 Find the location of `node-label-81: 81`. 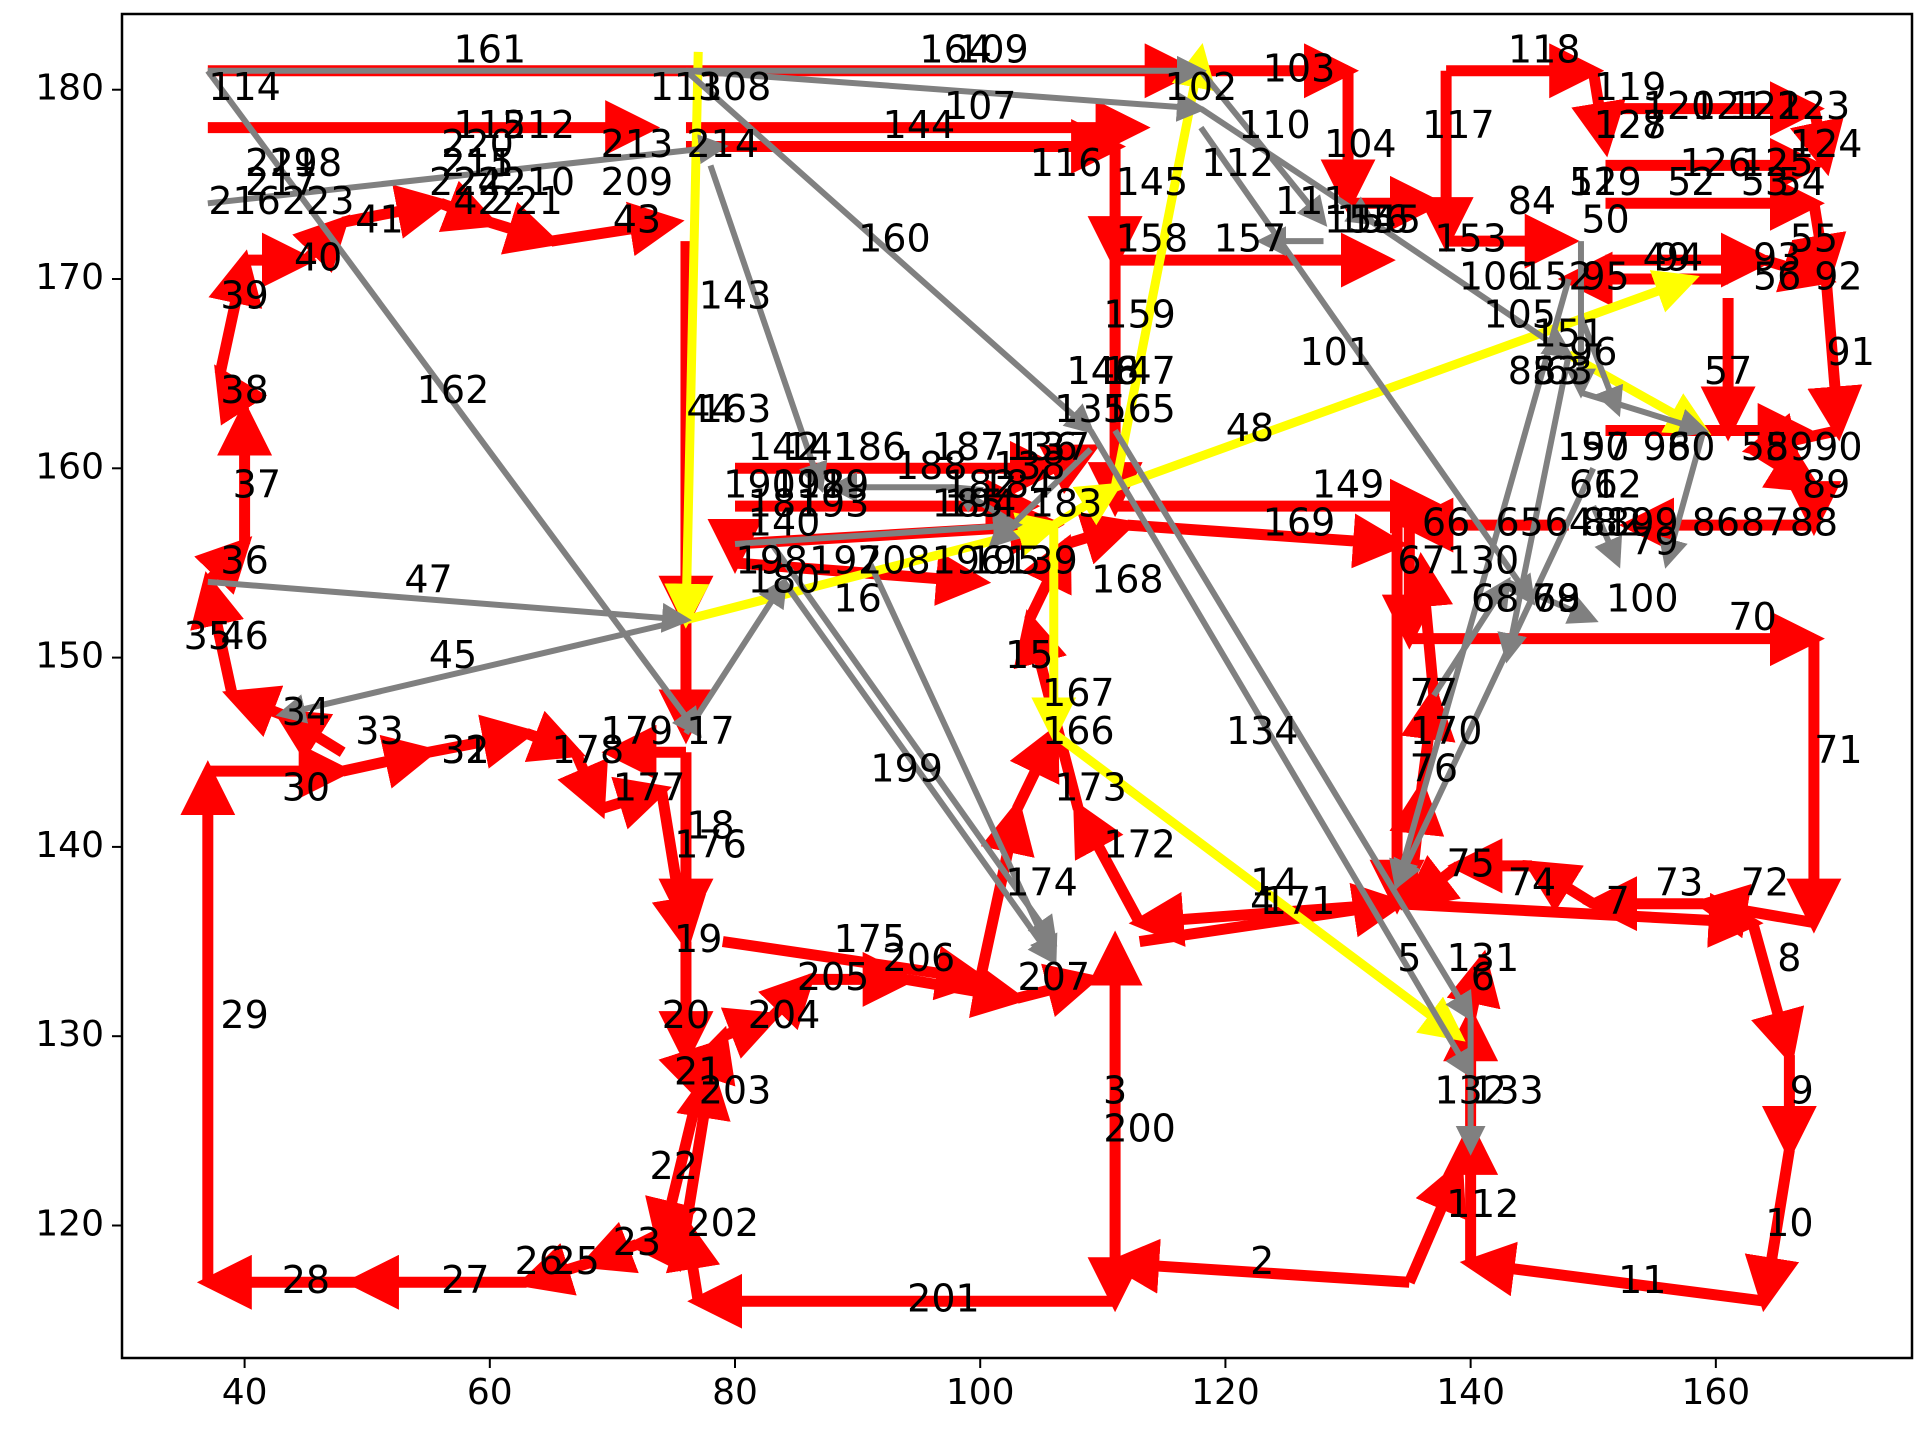

node-label-81: 81 is located at coordinates (1605, 523).